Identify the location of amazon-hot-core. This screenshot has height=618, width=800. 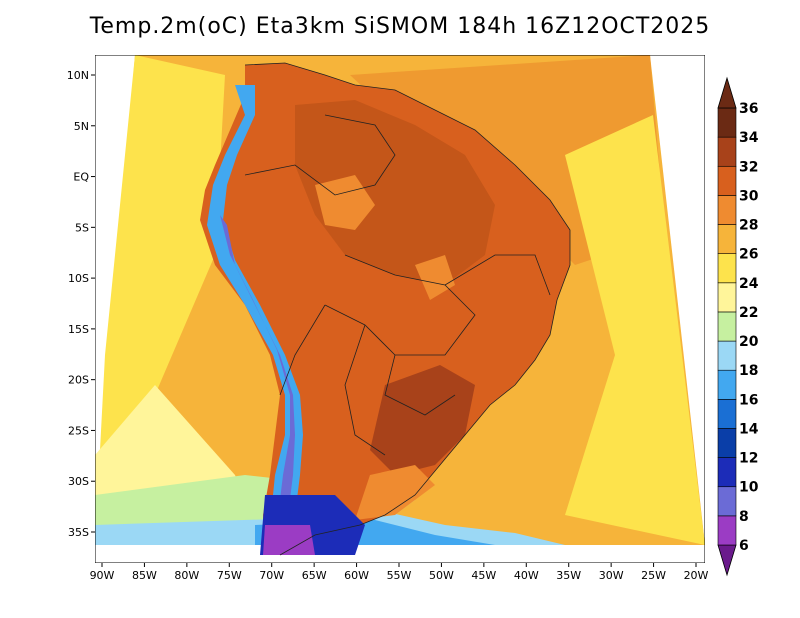
(395, 192).